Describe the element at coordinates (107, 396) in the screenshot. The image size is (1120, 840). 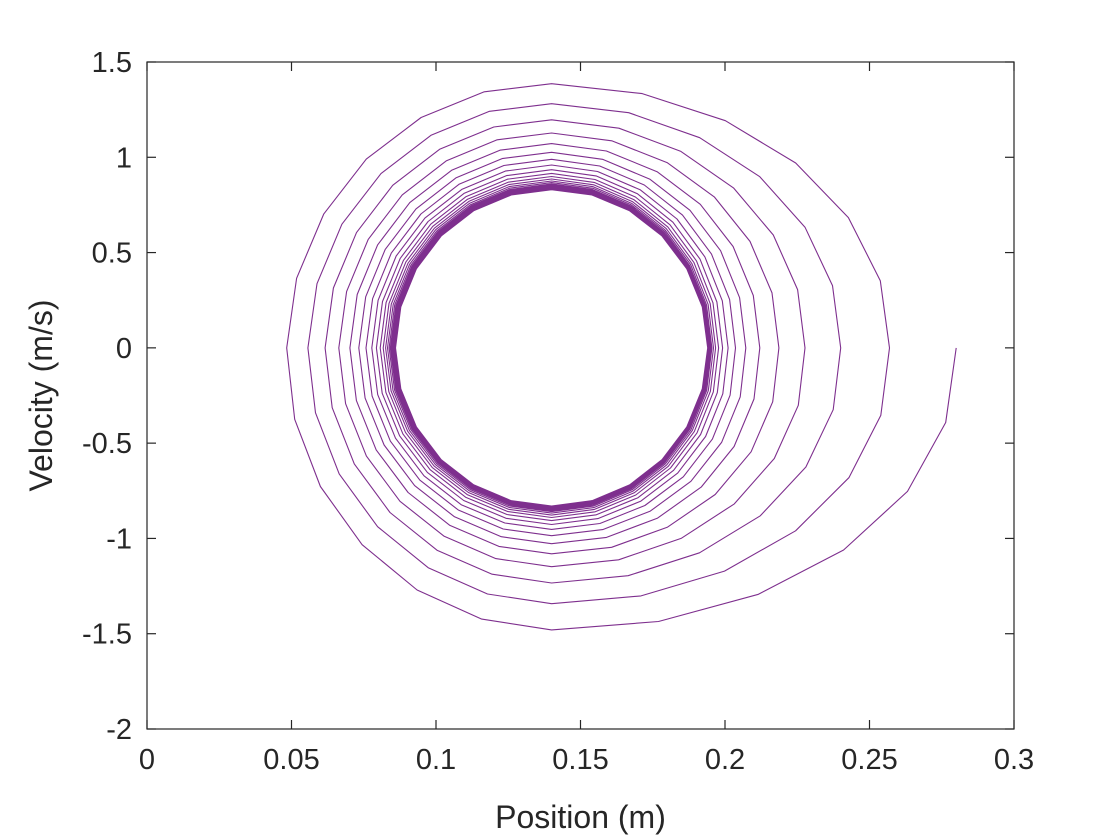
I see `y-tick-labels: -2 -1.5 -1 -0.5 0 0.5 1 1.5` at that location.